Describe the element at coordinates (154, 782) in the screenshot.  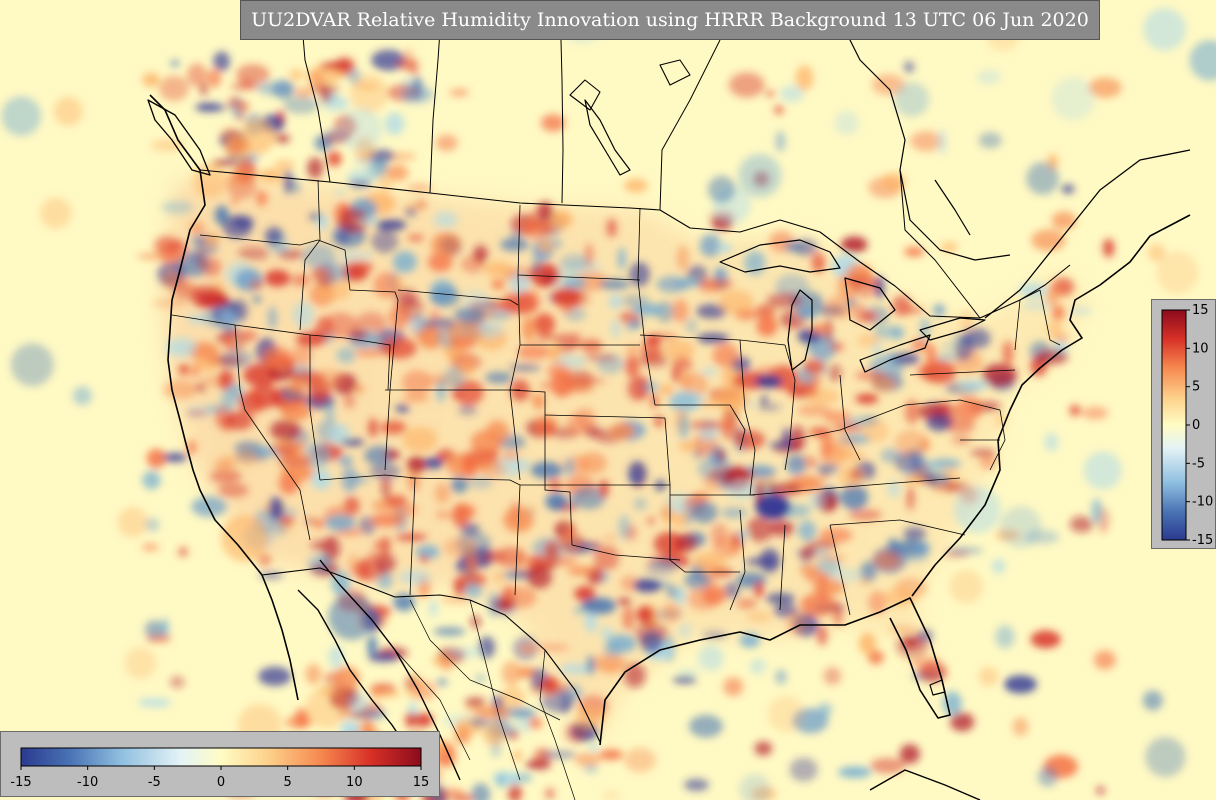
I see `colorbar-horizontal-tick-label: -5` at that location.